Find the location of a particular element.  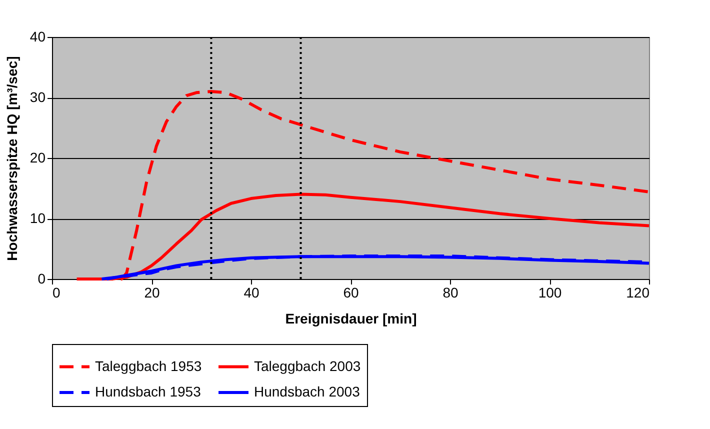

y-tick-label: 0 is located at coordinates (42, 278).